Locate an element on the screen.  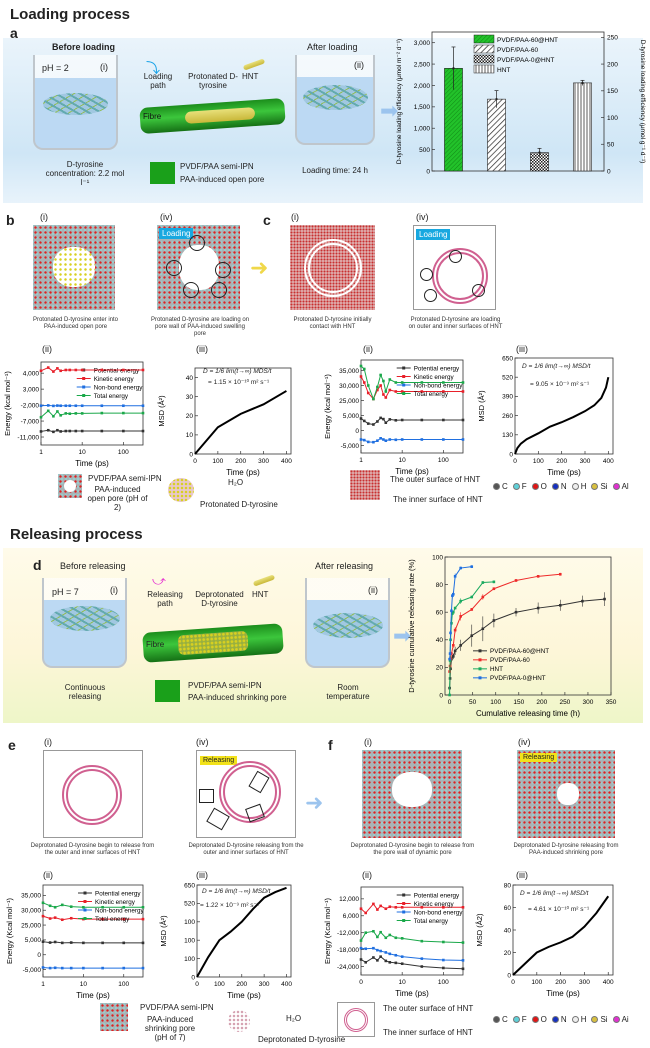
x-tick-label: 400 is located at coordinates (286, 984).